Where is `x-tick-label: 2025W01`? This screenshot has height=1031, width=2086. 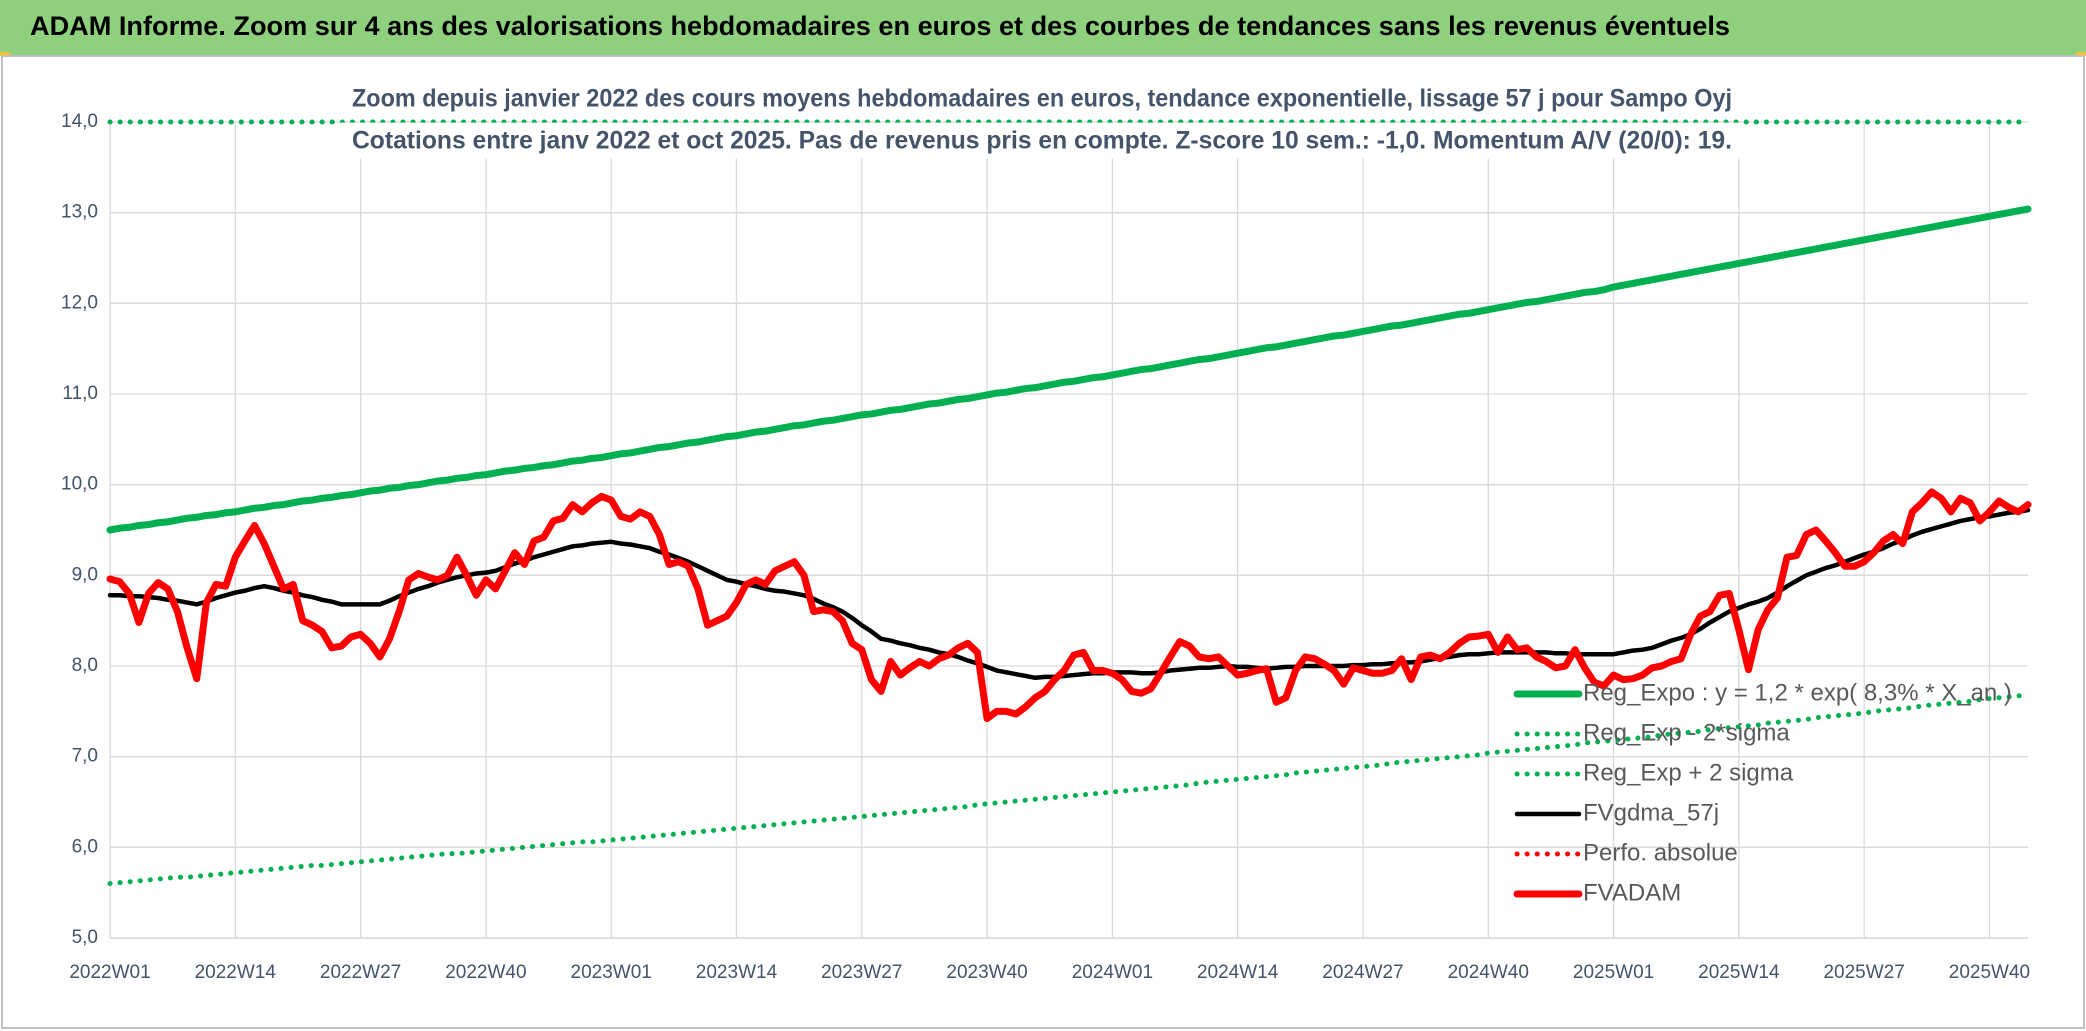
x-tick-label: 2025W01 is located at coordinates (1613, 972).